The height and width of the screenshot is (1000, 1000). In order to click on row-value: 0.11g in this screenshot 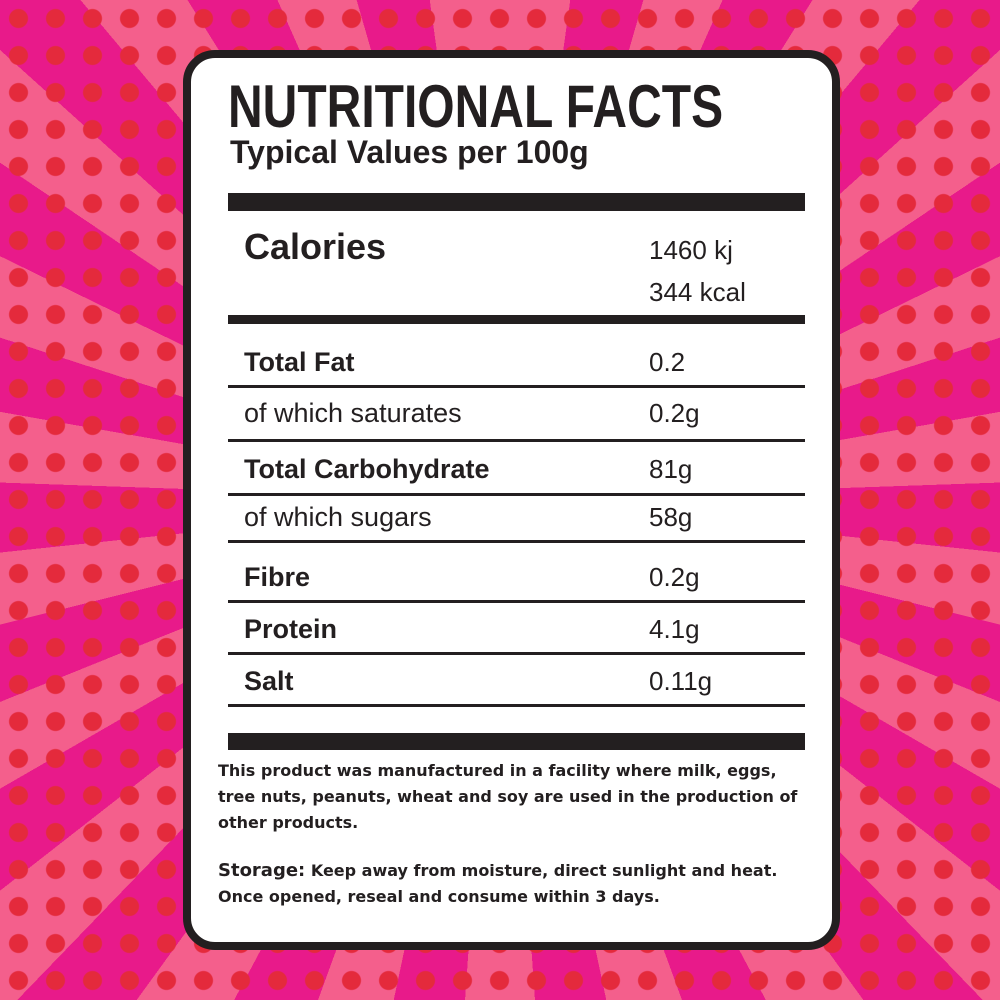, I will do `click(681, 681)`.